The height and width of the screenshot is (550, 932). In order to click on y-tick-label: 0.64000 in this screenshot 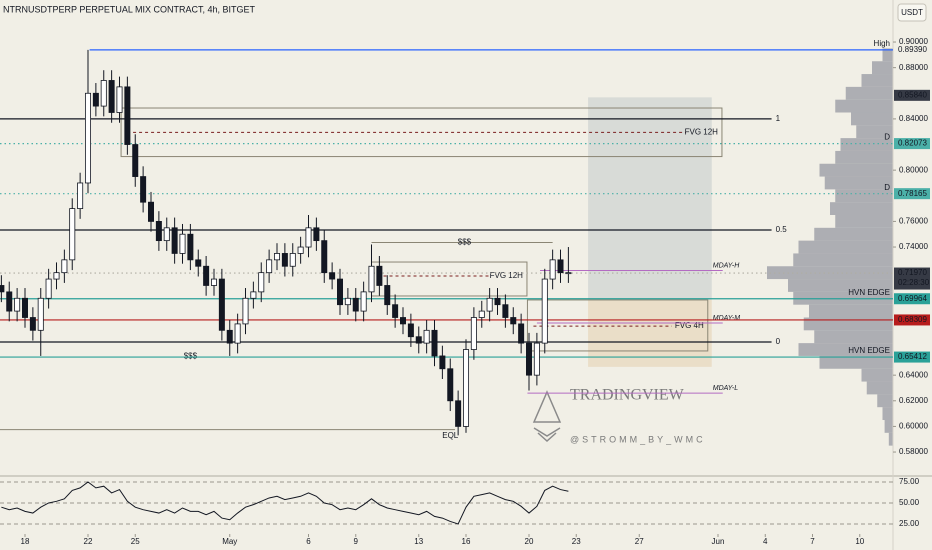, I will do `click(913, 374)`.